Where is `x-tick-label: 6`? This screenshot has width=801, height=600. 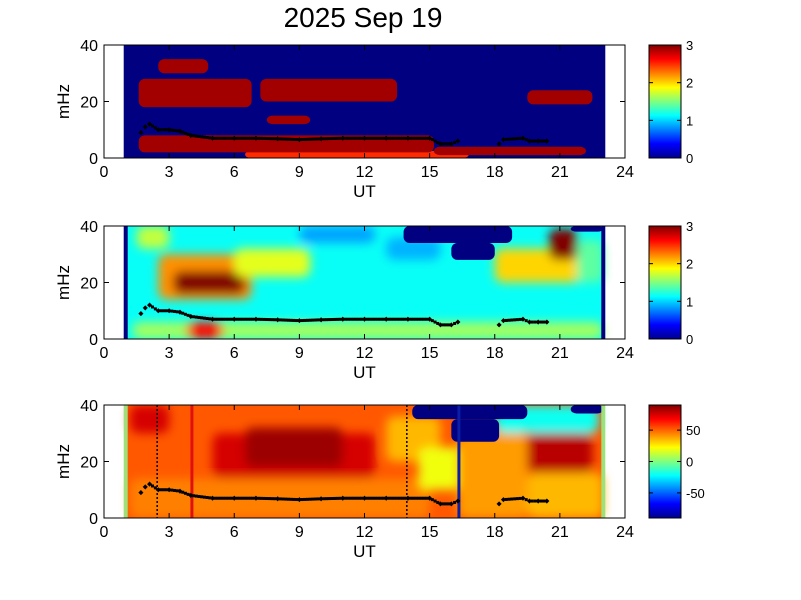 x-tick-label: 6 is located at coordinates (234, 532).